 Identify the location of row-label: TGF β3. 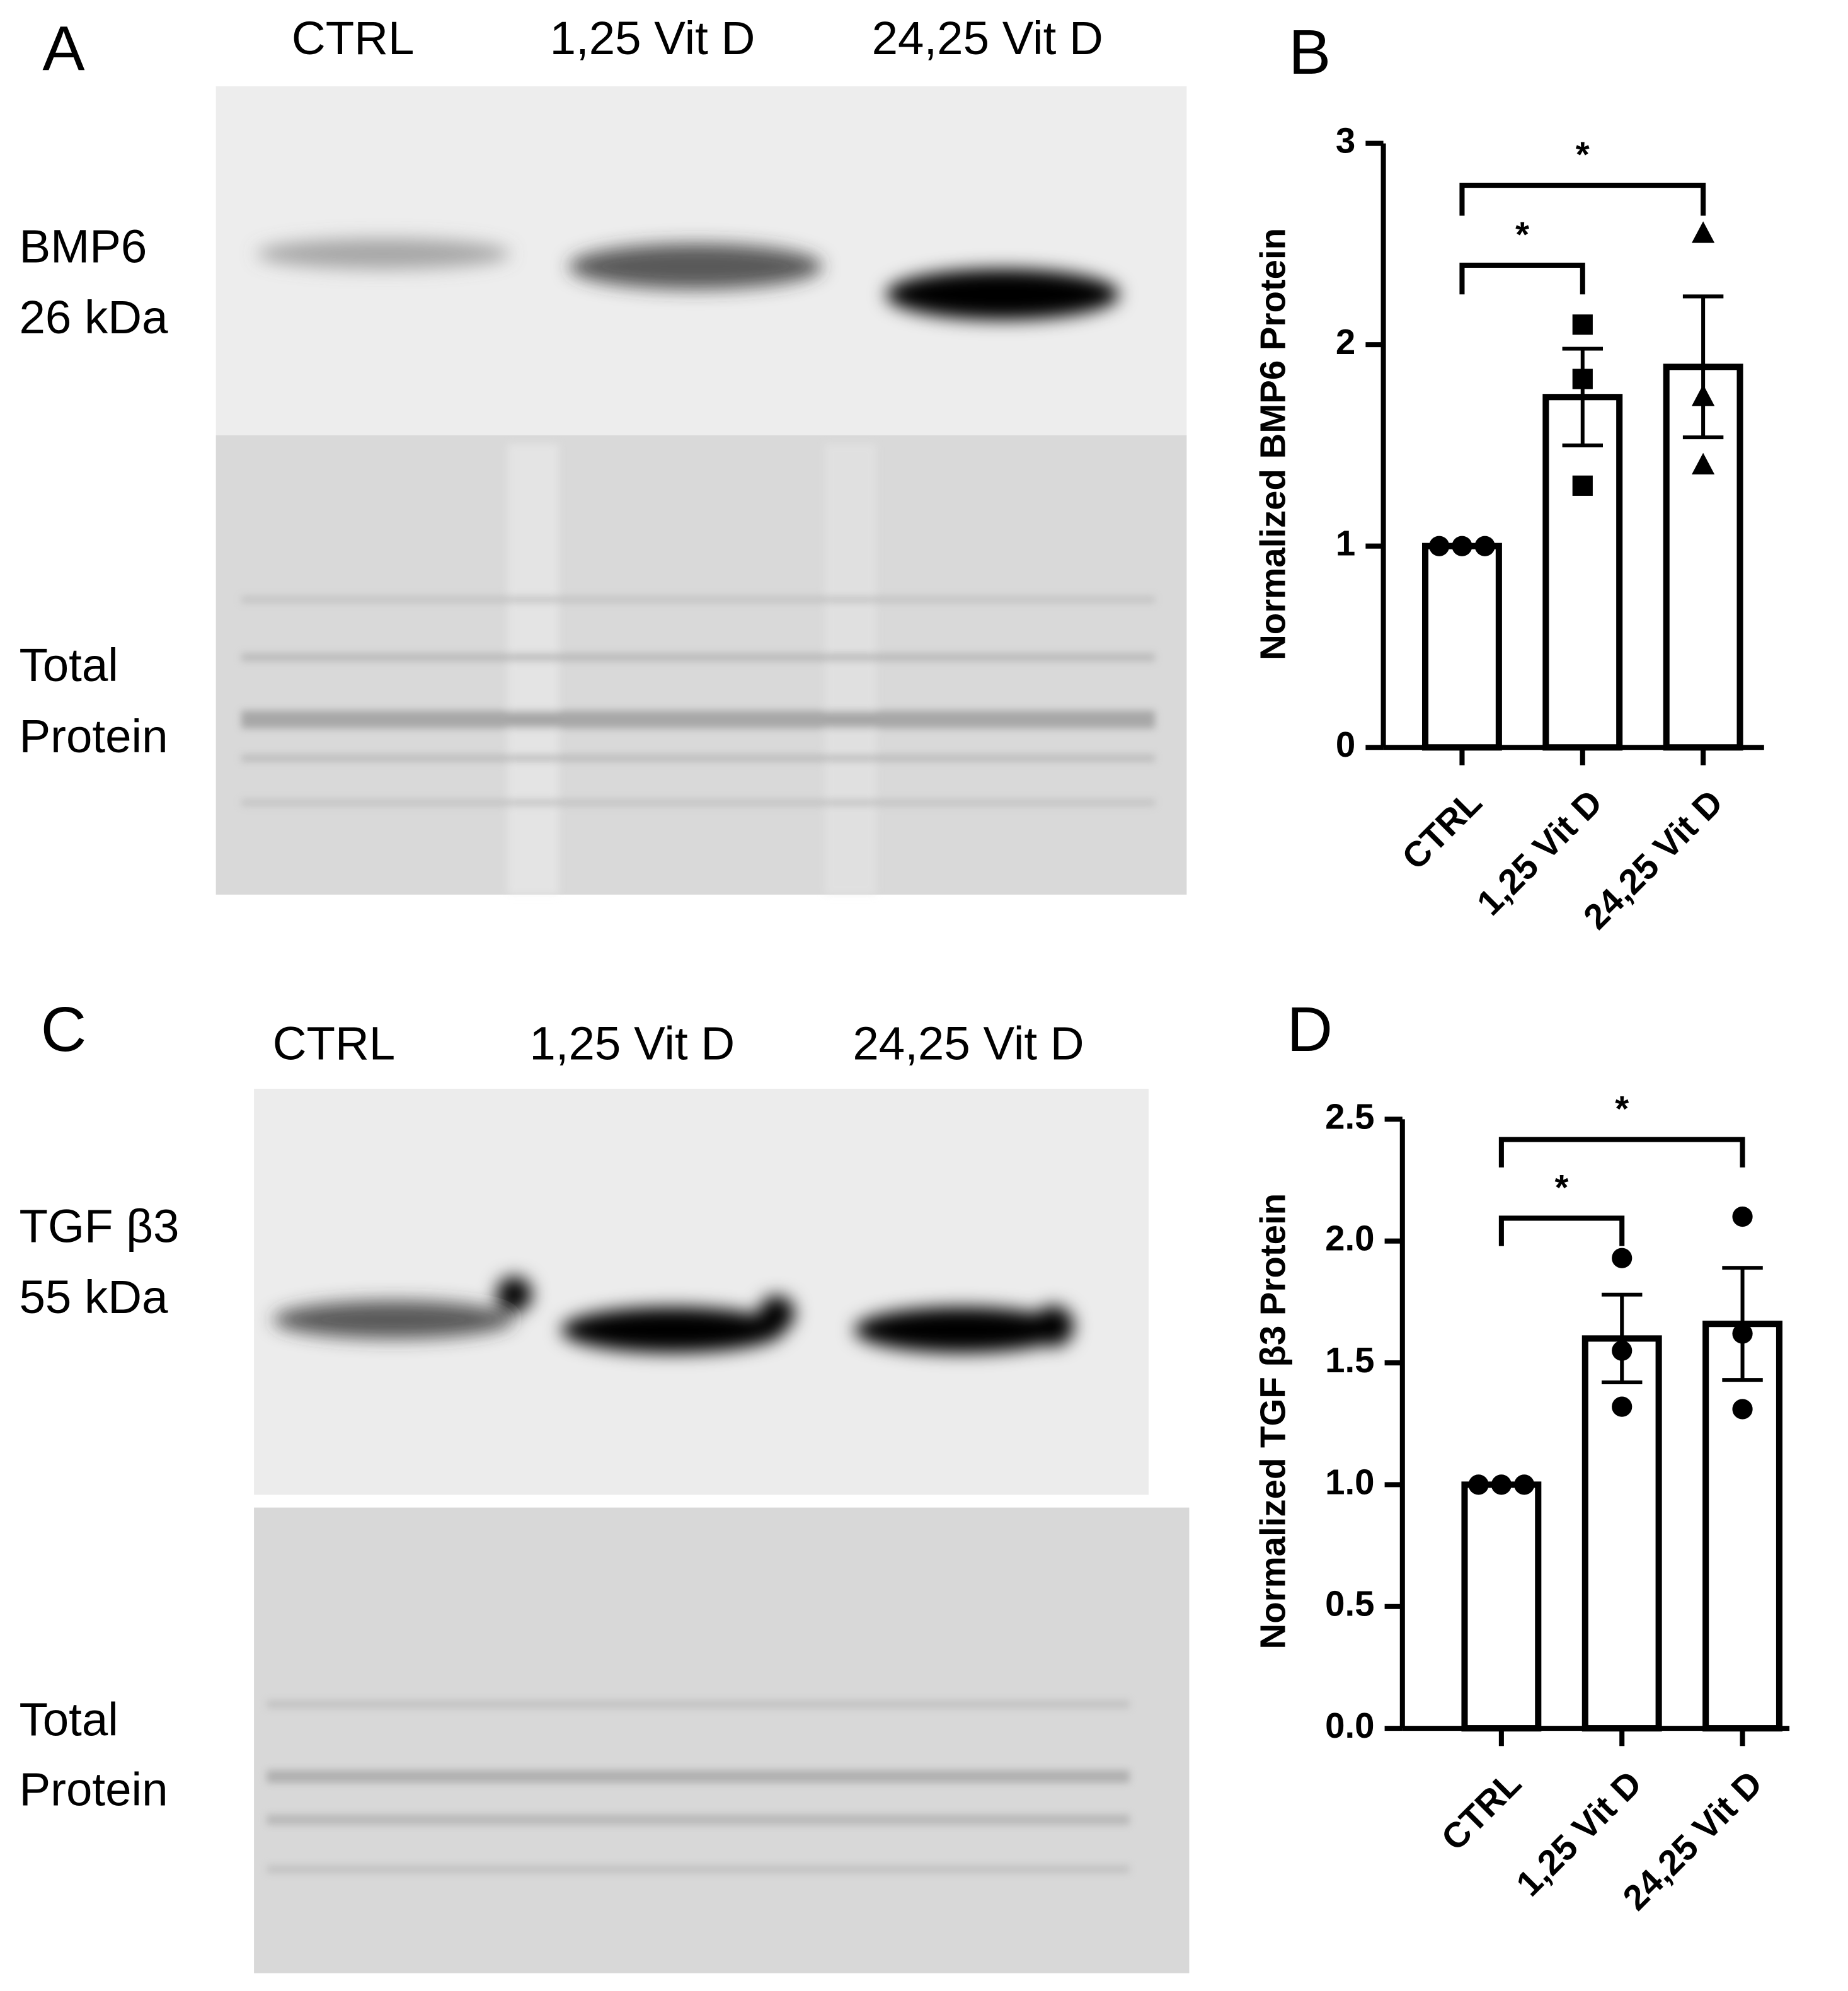
(100, 1226).